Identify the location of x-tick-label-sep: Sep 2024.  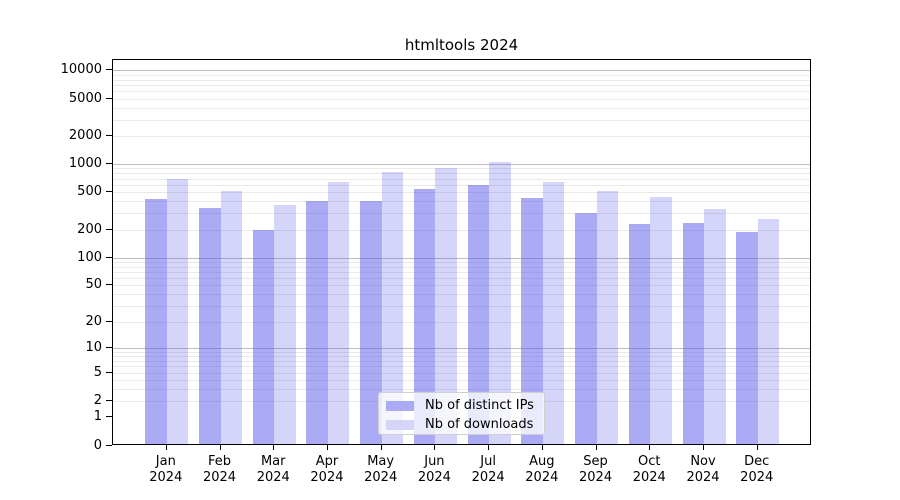
(596, 469).